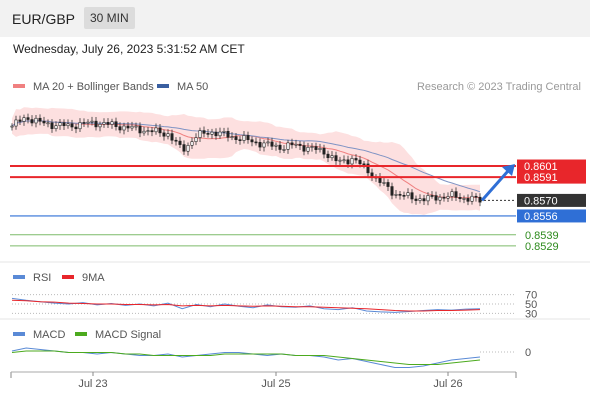 Image resolution: width=590 pixels, height=400 pixels. I want to click on level-label: 0.8539, so click(542, 236).